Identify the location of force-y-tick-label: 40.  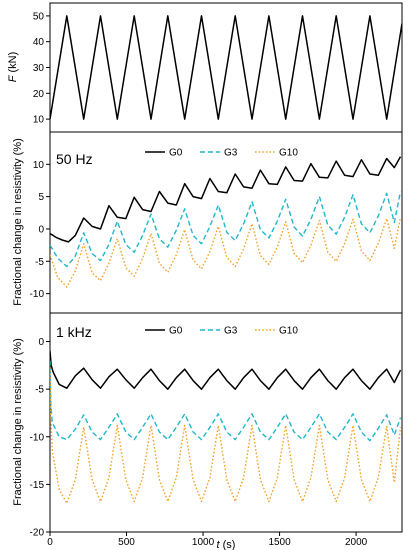
(39, 42).